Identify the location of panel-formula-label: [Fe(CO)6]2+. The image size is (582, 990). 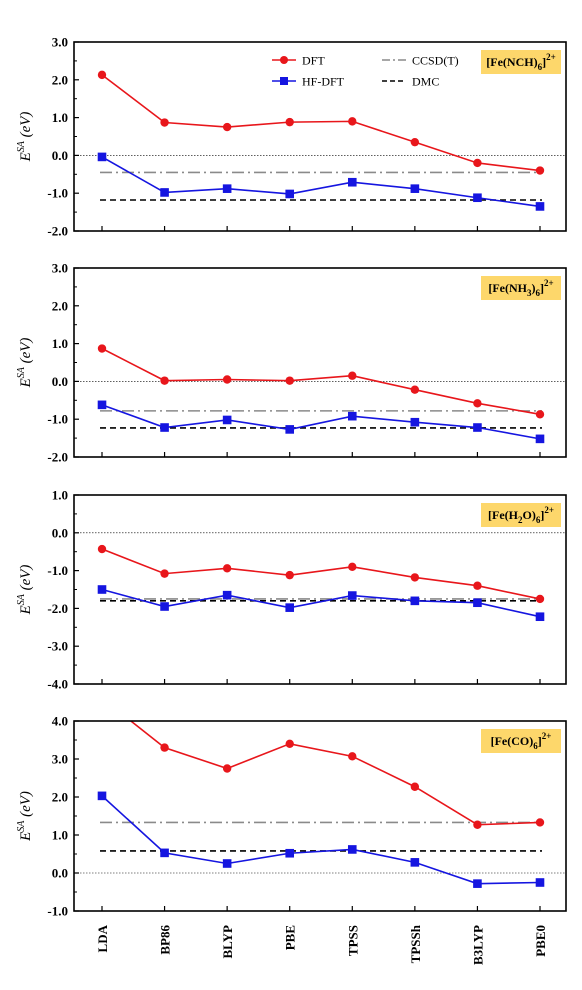
(521, 741).